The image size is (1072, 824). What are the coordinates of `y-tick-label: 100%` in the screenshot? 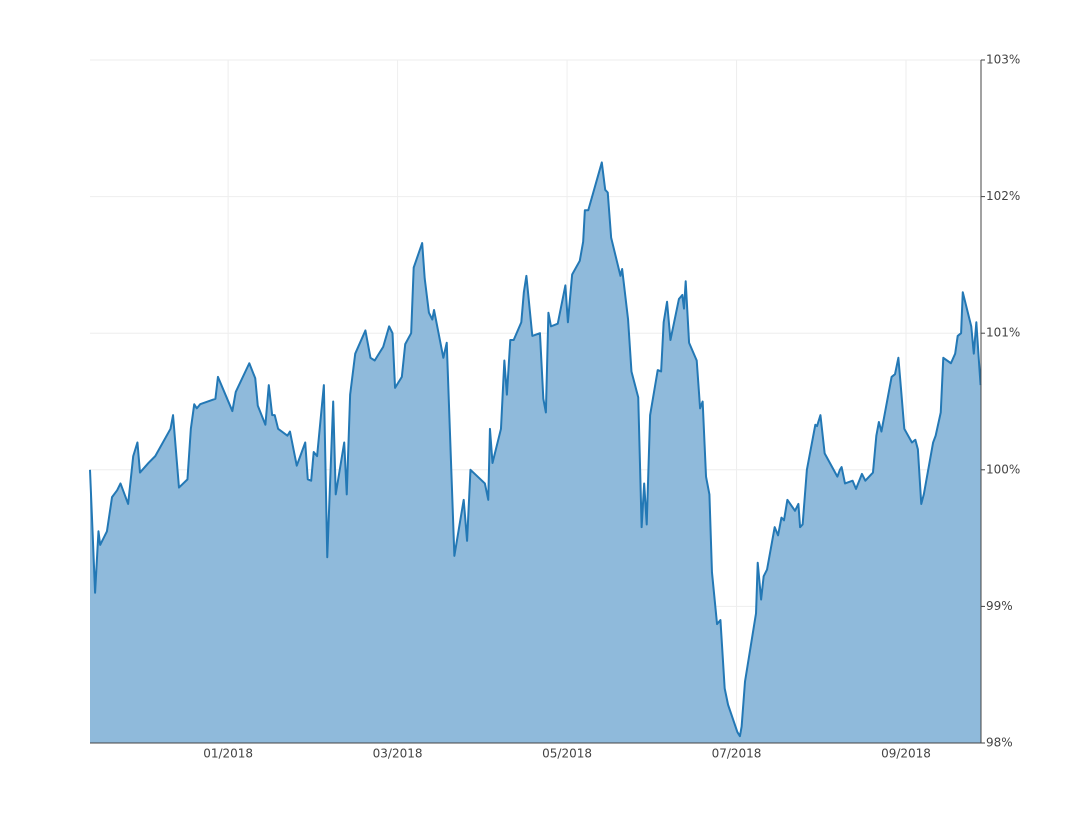 It's located at (1003, 469).